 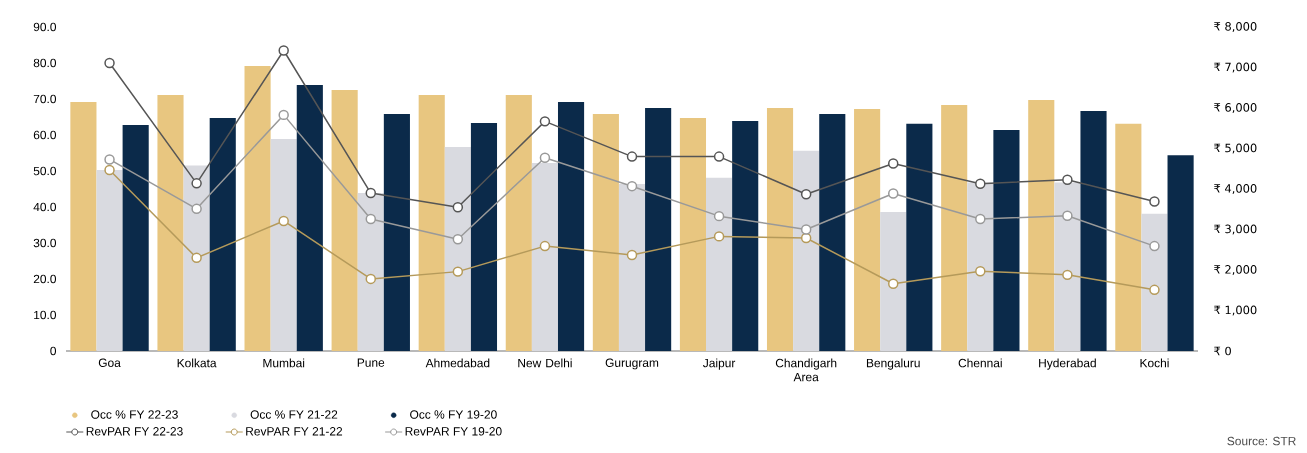 What do you see at coordinates (1235, 189) in the screenshot?
I see `y2-tick-label: ₹ 4,000` at bounding box center [1235, 189].